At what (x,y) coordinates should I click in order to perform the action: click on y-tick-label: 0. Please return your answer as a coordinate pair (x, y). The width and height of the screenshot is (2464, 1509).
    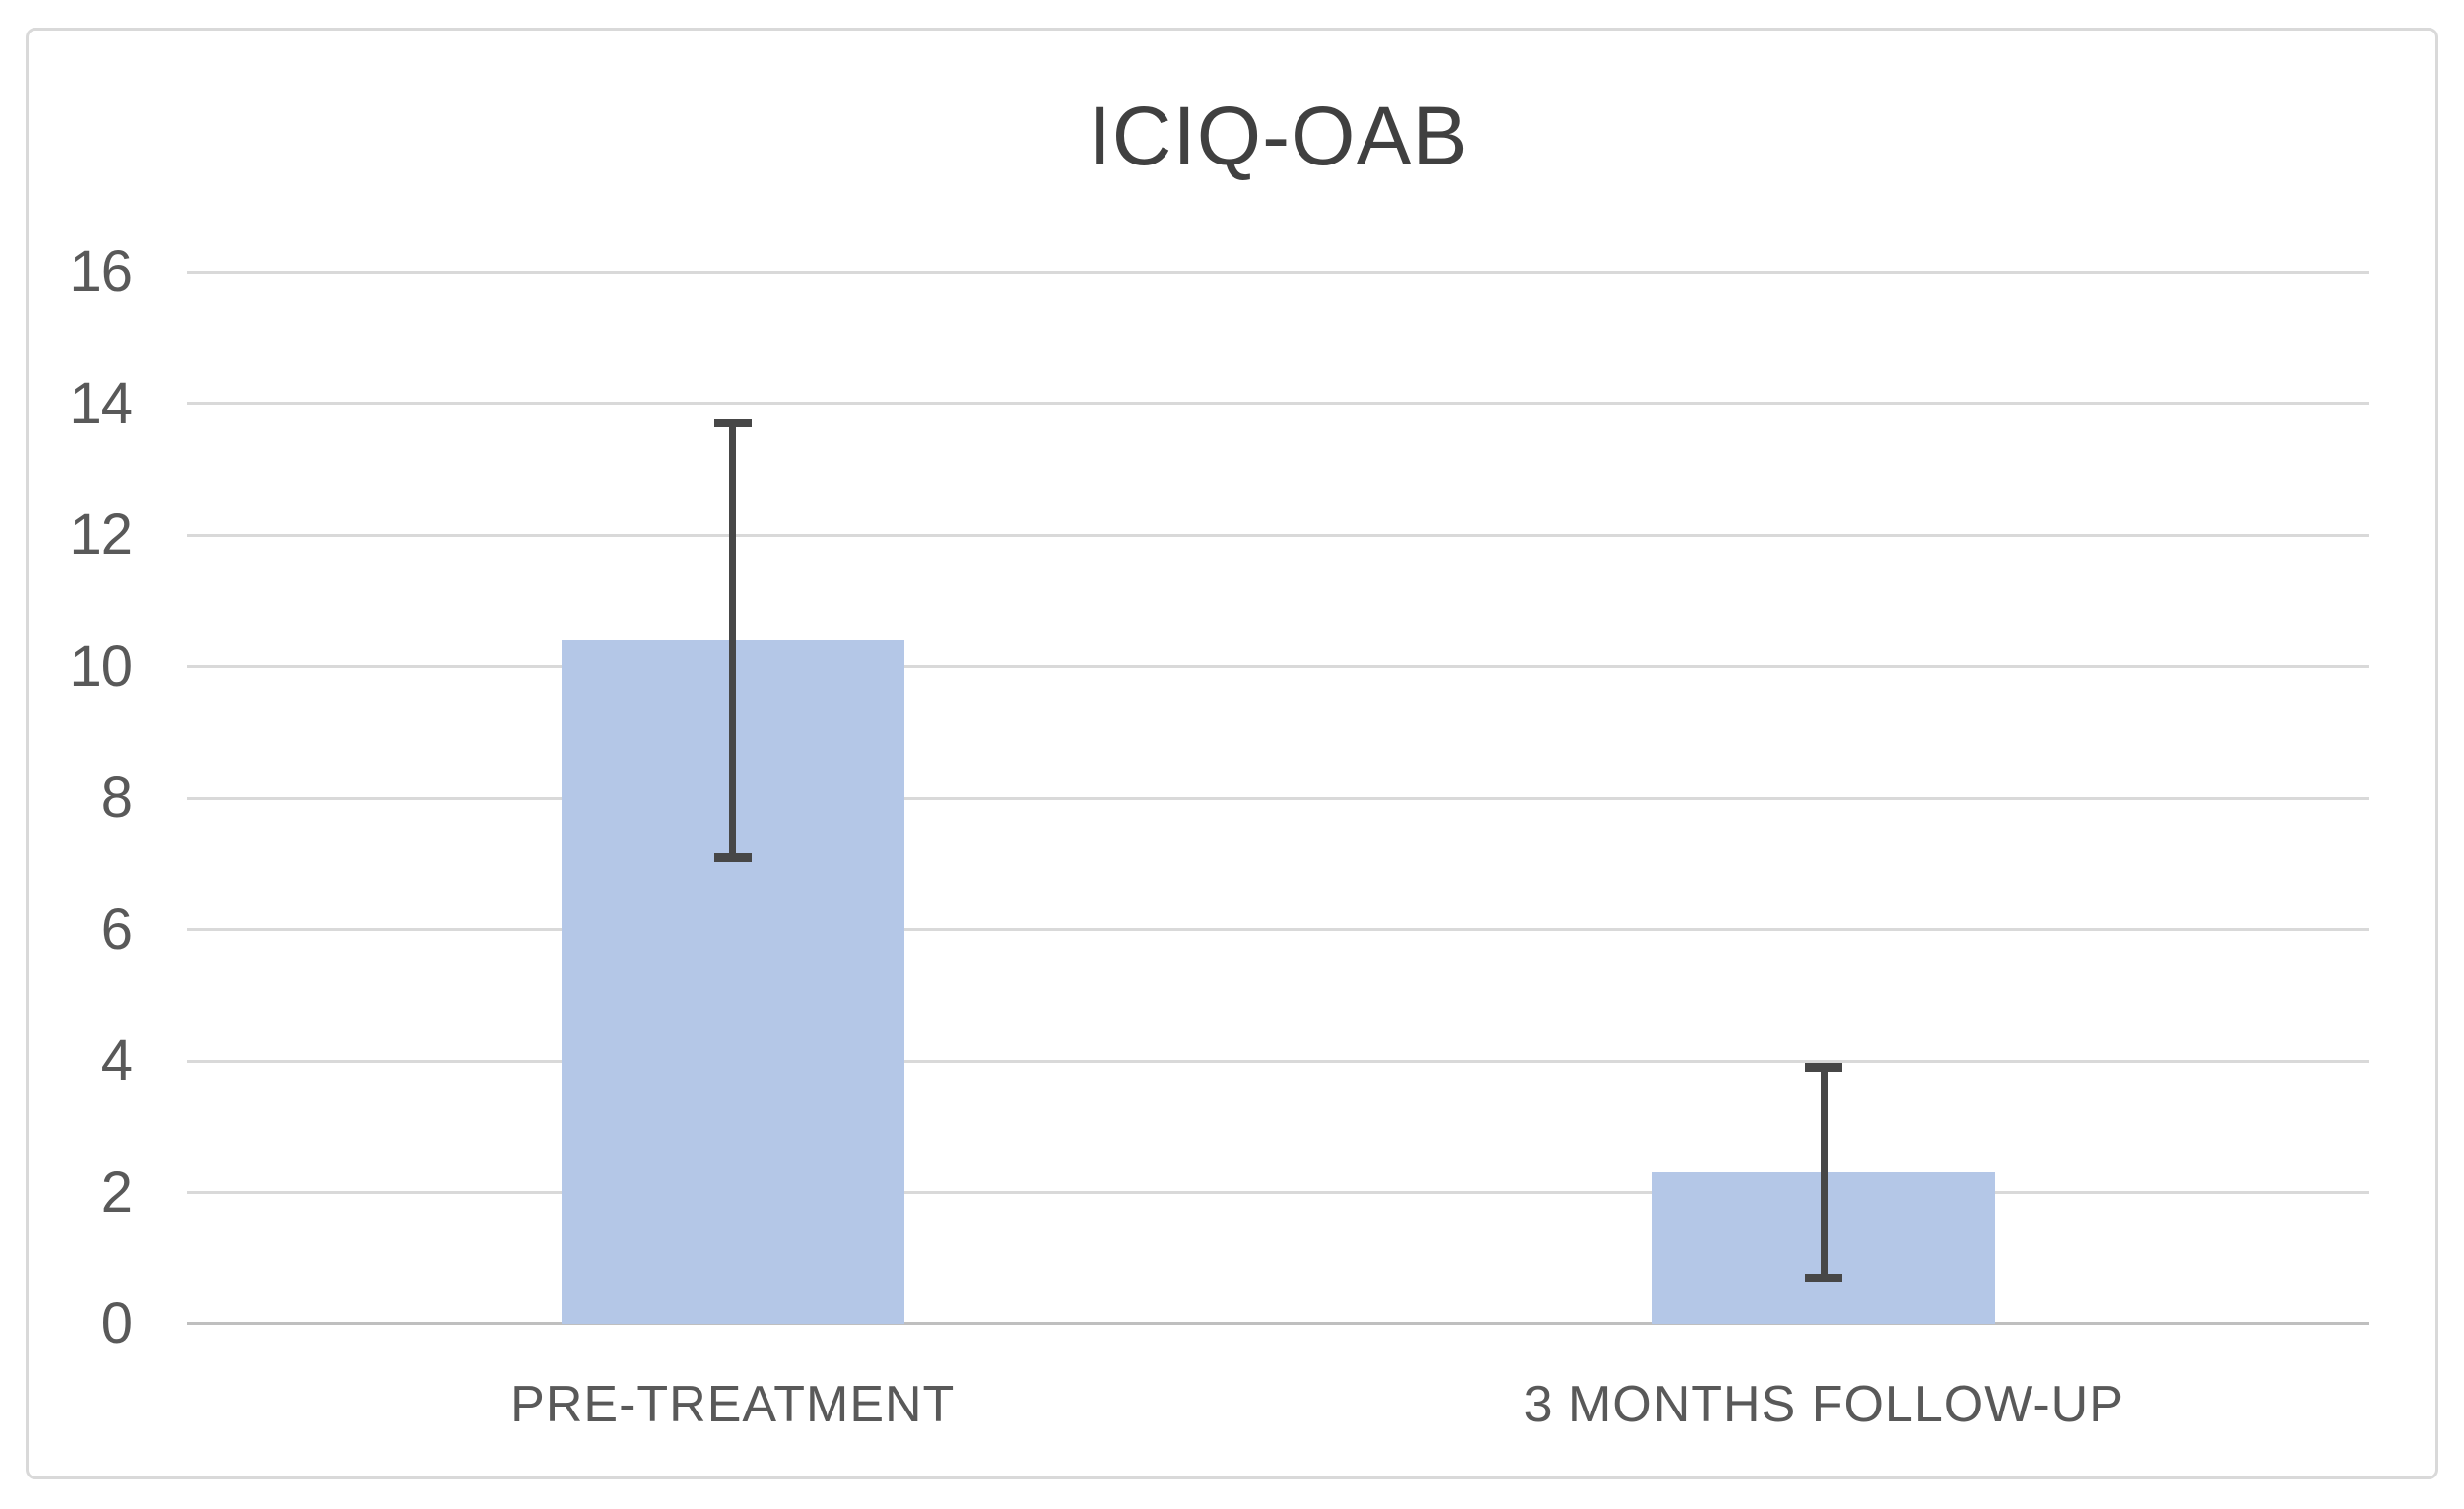
    Looking at the image, I should click on (117, 1323).